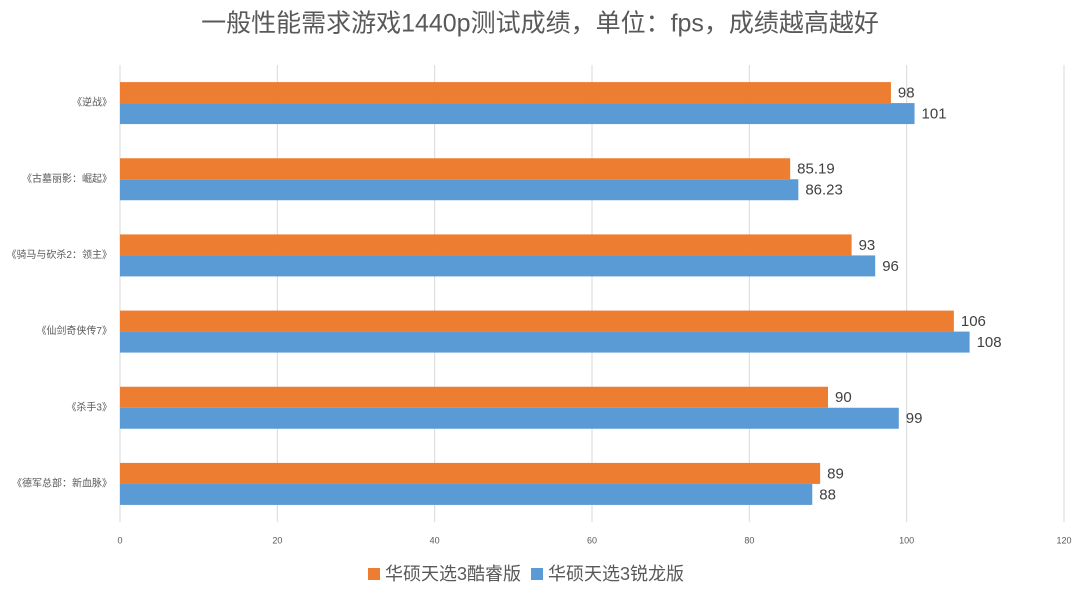 This screenshot has height=600, width=1080. I want to click on y-tick-label: 《杀手3》, so click(89, 406).